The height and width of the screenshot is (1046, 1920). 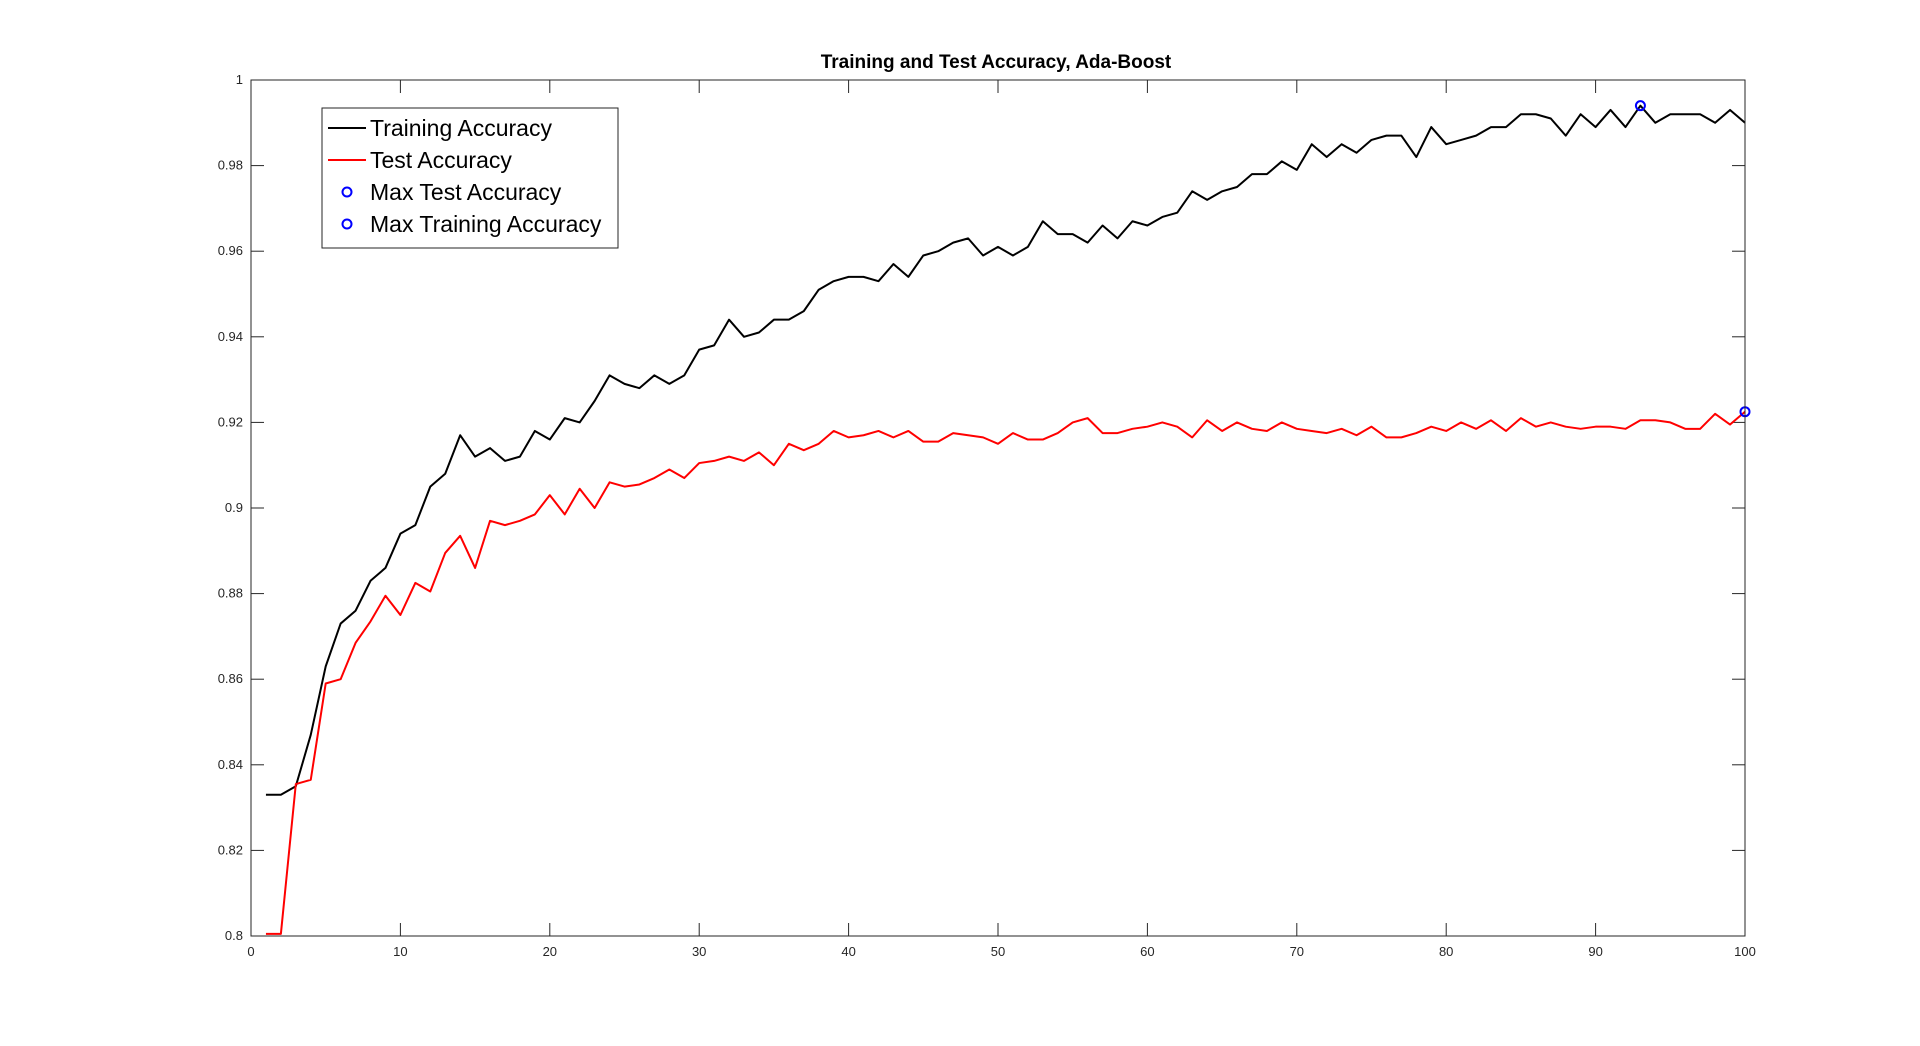 I want to click on y-tick-label: 0.84, so click(x=230, y=764).